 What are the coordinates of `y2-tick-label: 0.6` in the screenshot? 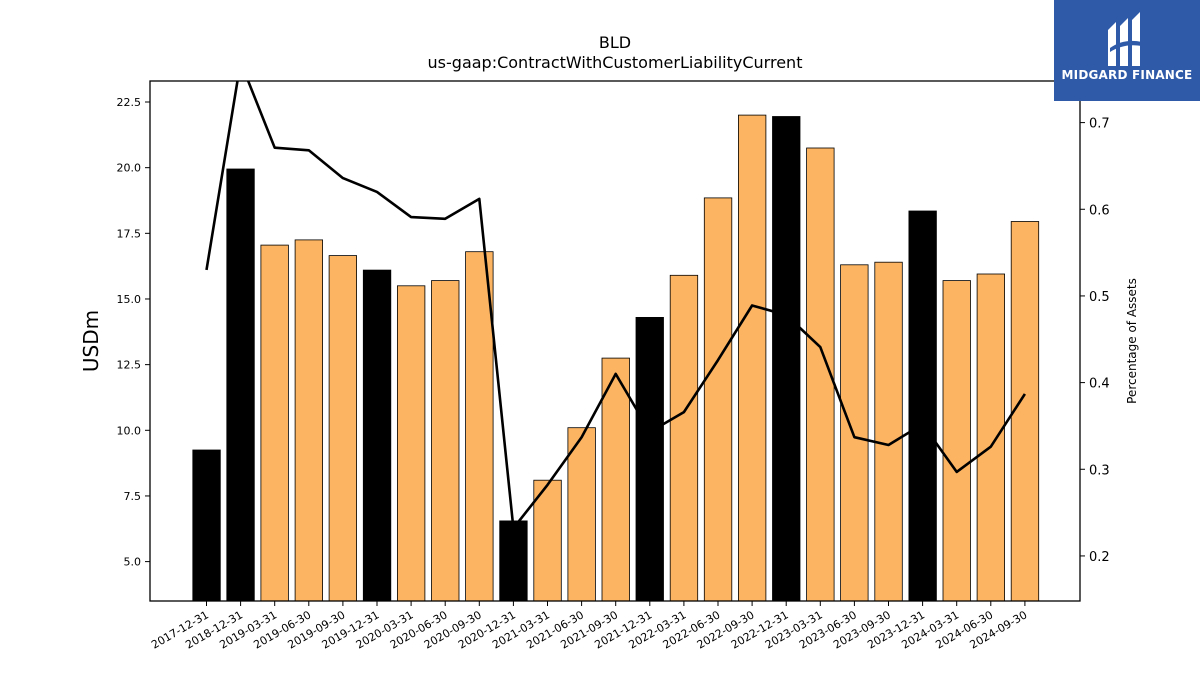 It's located at (1099, 210).